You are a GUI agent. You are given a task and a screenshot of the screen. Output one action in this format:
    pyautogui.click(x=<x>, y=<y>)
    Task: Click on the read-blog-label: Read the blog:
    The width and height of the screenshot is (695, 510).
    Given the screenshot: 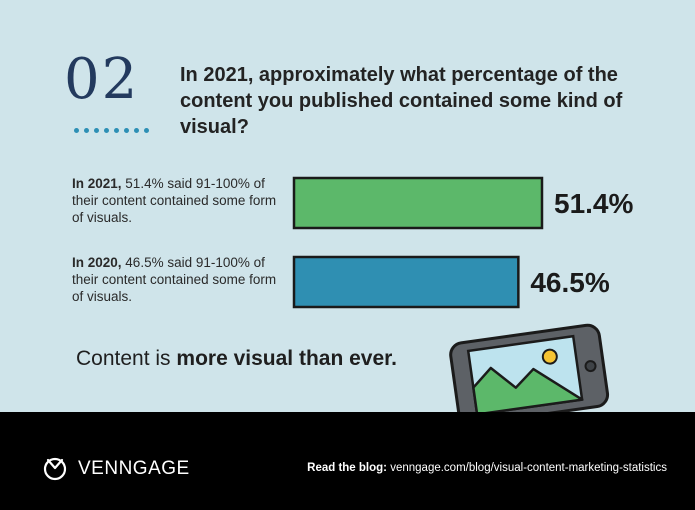 What is the action you would take?
    pyautogui.click(x=347, y=468)
    